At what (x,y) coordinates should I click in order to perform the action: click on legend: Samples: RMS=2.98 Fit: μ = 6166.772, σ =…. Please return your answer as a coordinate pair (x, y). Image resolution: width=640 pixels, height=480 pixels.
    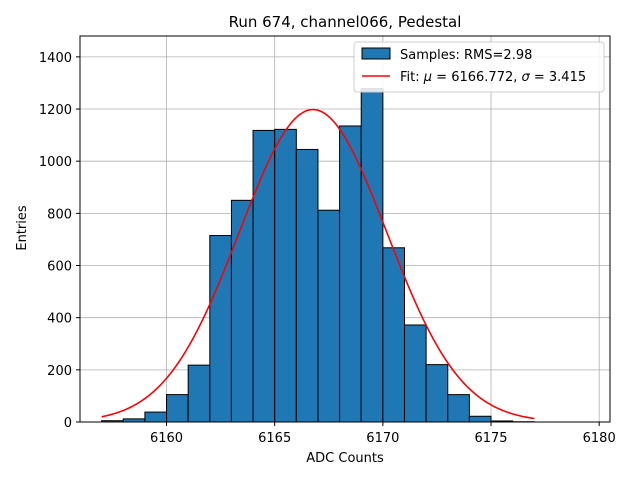
    Looking at the image, I should click on (479, 67).